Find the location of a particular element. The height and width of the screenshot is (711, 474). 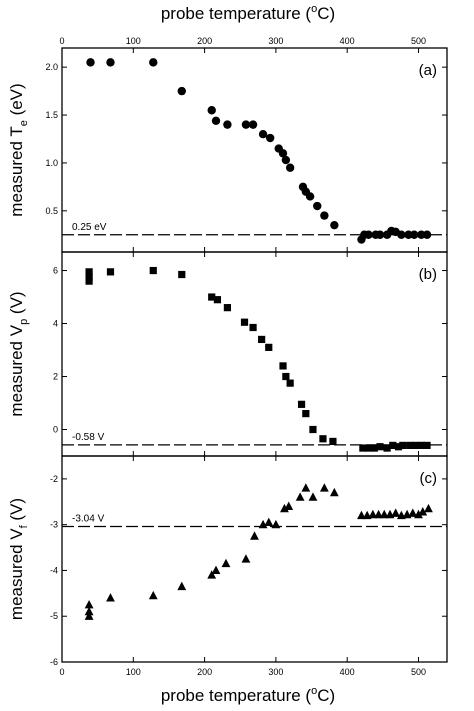

panel-c-ytick-label: -3 is located at coordinates (54, 525).